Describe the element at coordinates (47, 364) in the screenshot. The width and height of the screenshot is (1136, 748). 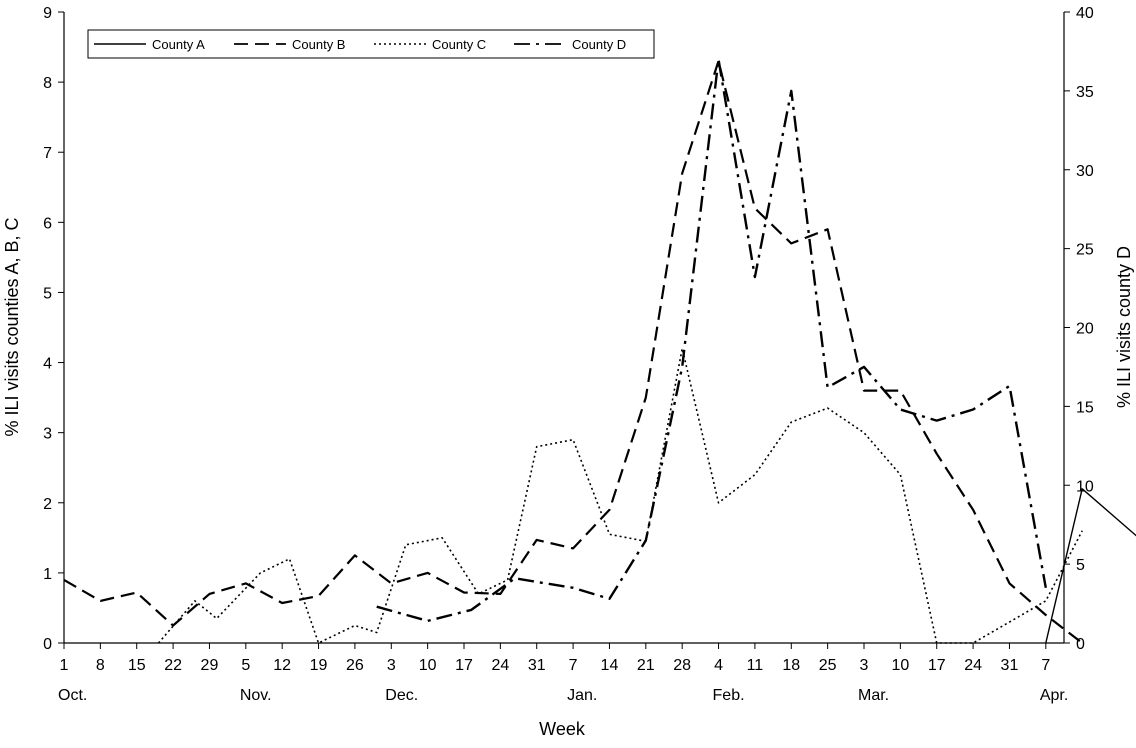
I see `y-left-tick-label: 4` at that location.